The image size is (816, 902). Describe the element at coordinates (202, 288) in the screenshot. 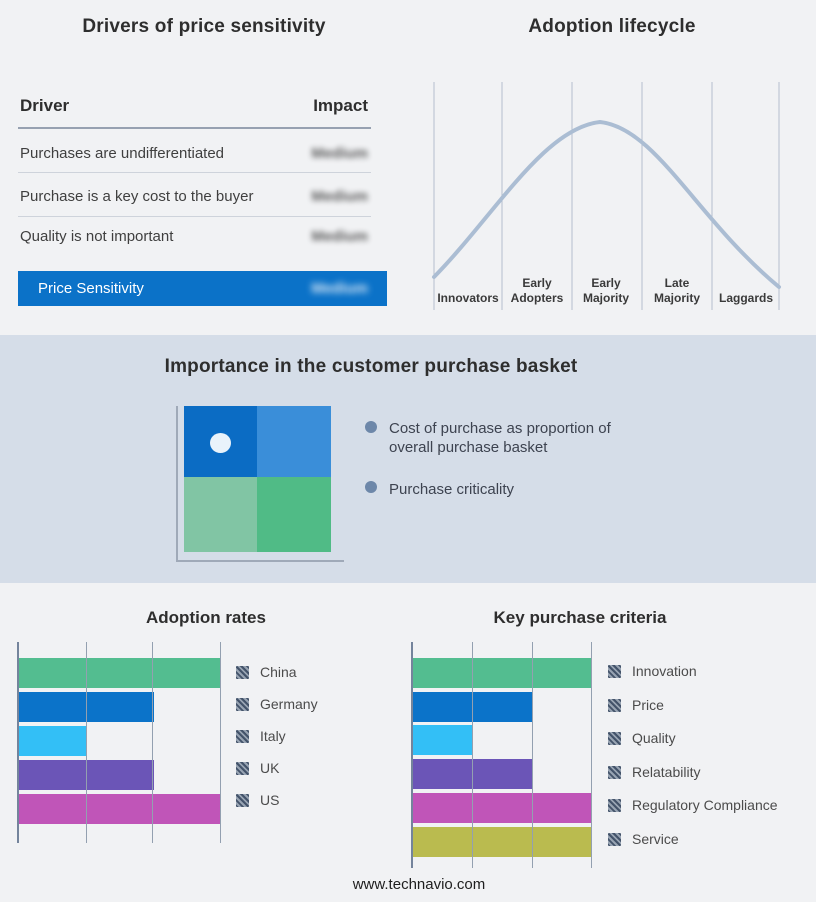

I see `price-sensitivity-summary-bar: Price Sensitivity Medium` at that location.